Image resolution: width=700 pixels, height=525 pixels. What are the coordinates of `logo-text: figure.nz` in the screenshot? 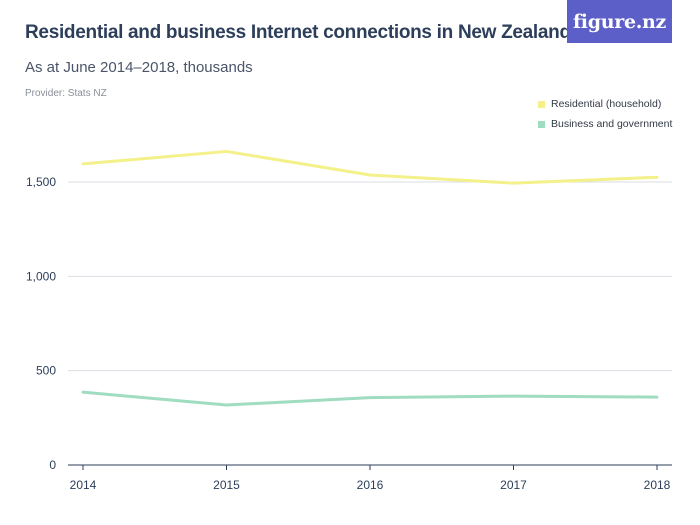 It's located at (619, 21).